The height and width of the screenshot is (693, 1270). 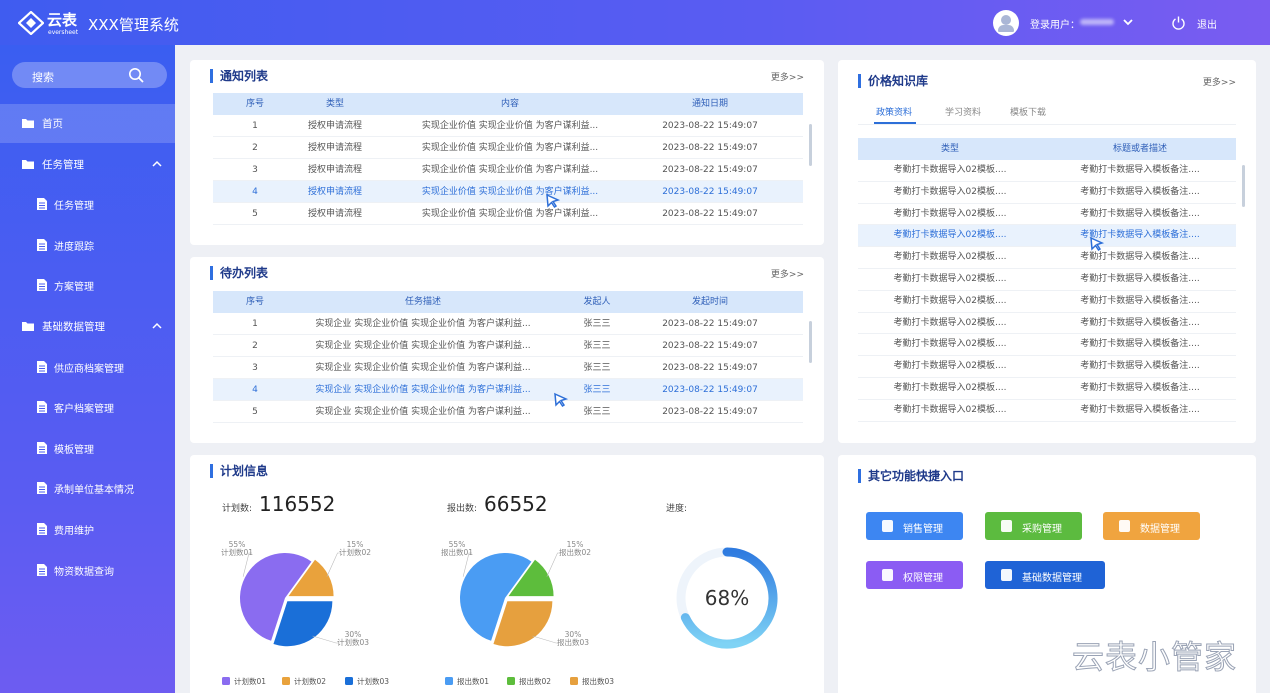 What do you see at coordinates (1151, 526) in the screenshot?
I see `shortcut-button: 数据管理` at bounding box center [1151, 526].